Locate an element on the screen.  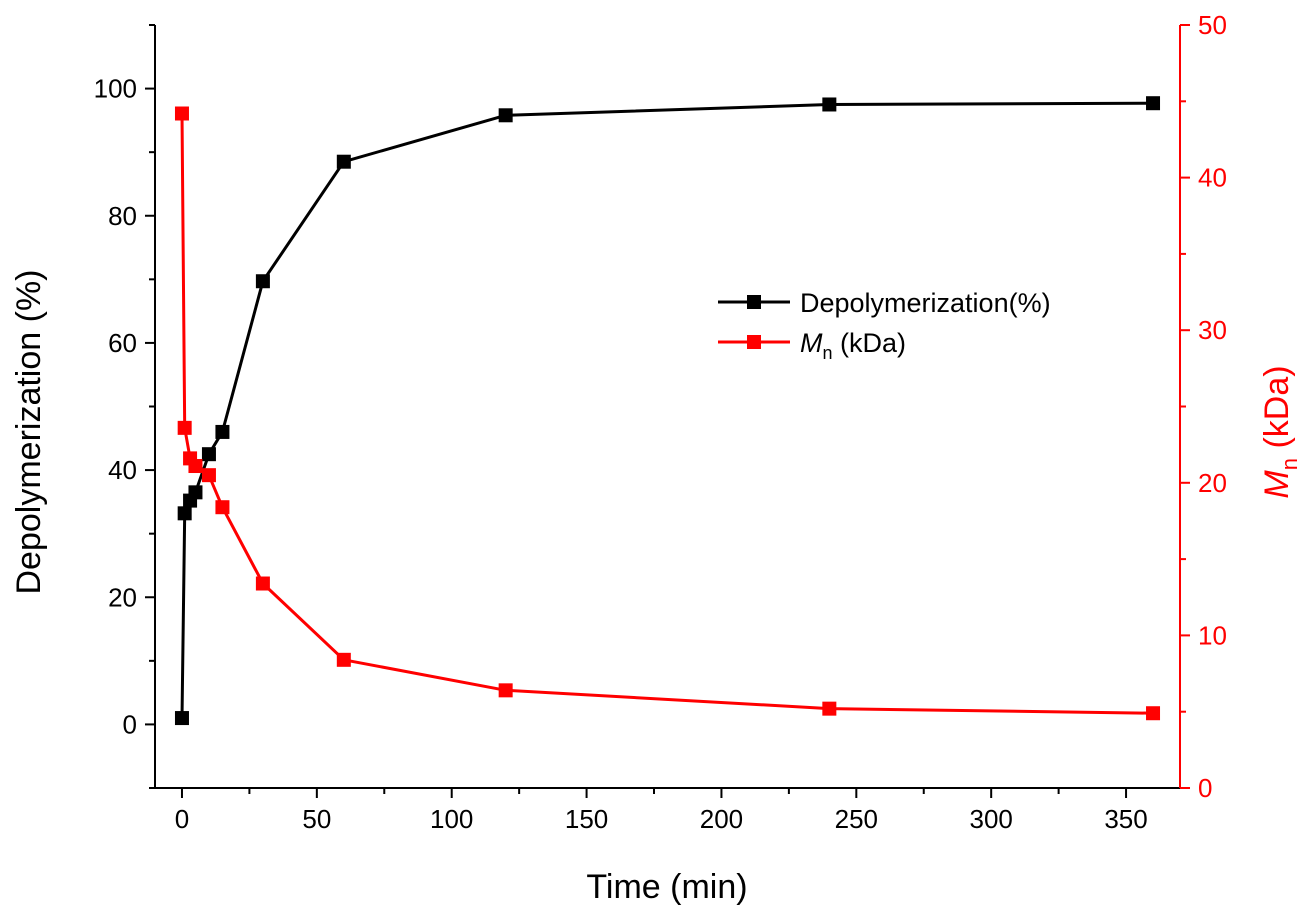
left-y-tick-label: 80 is located at coordinates (122, 216).